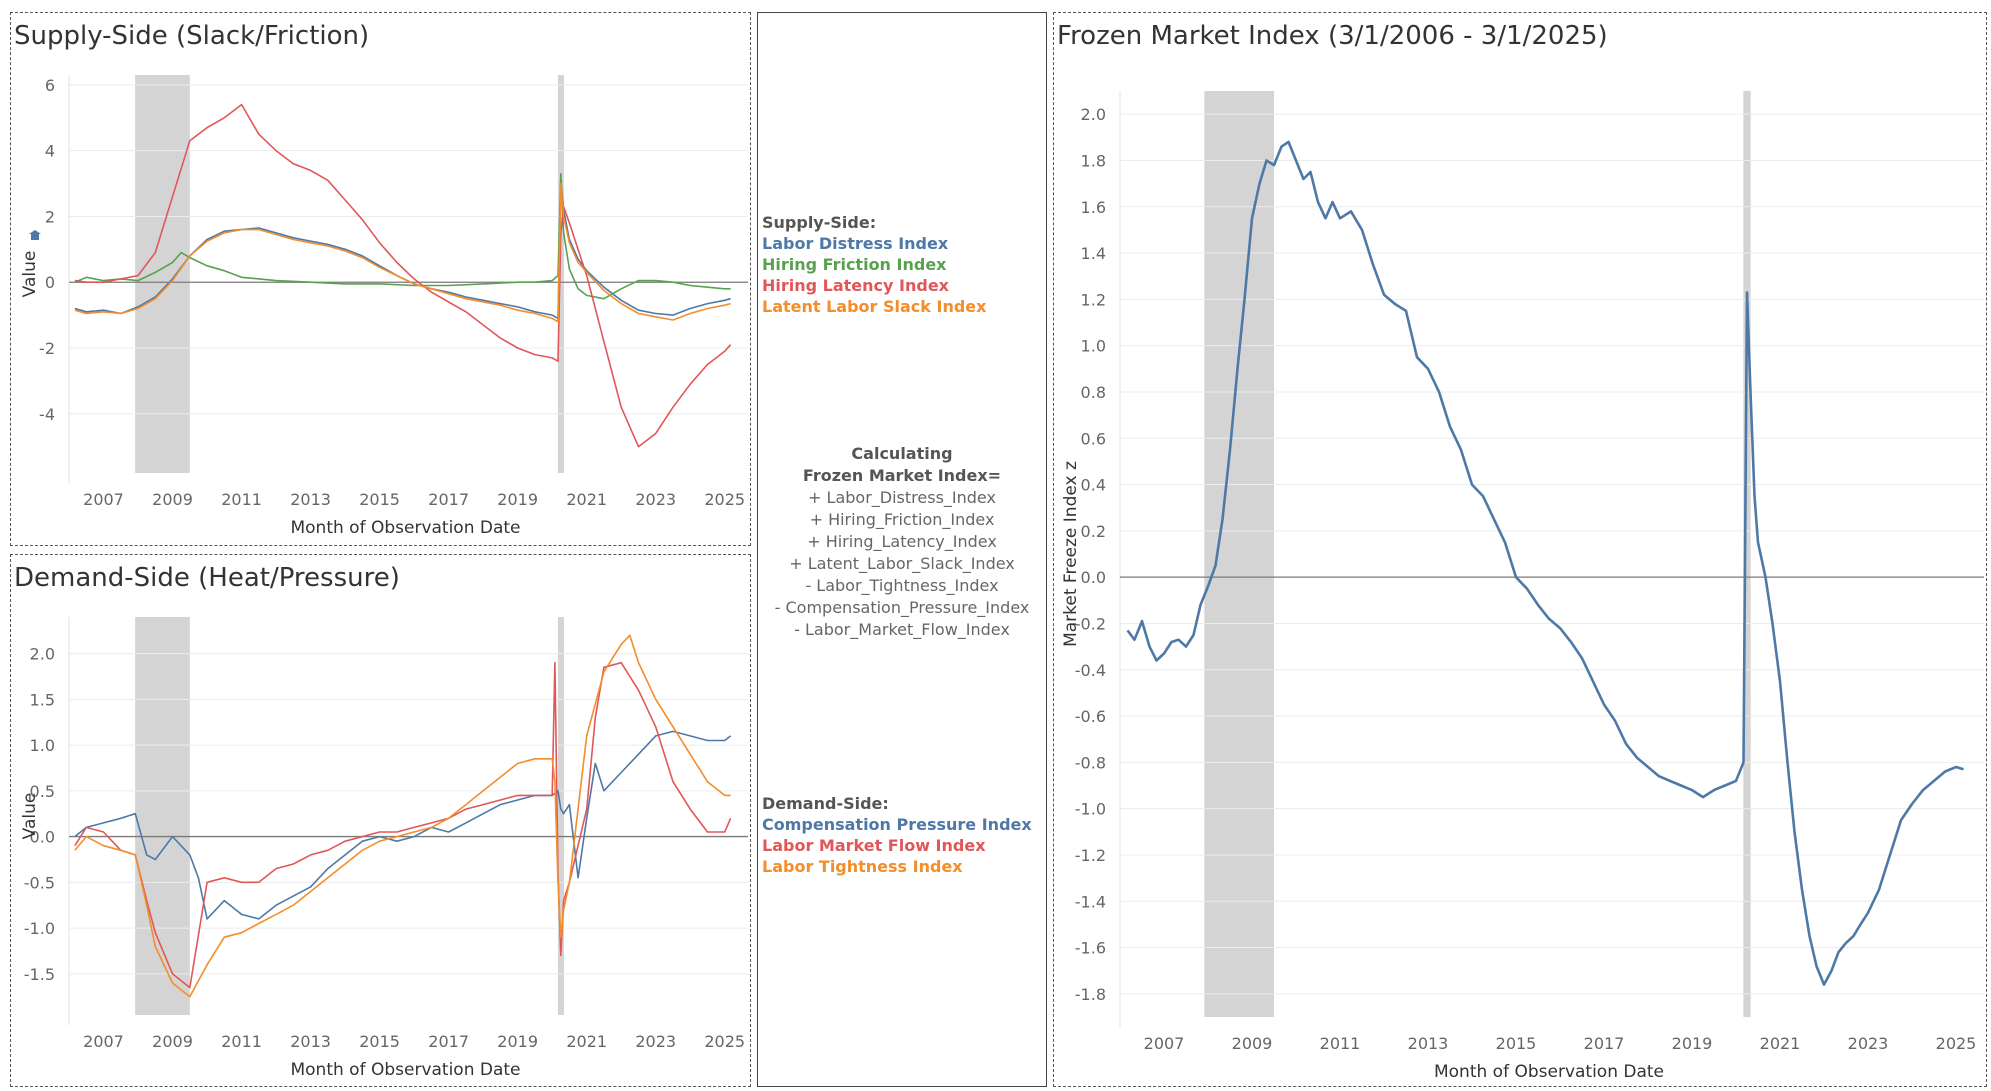 The width and height of the screenshot is (1991, 1091). What do you see at coordinates (1090, 994) in the screenshot?
I see `y-tick-label: -1.8` at bounding box center [1090, 994].